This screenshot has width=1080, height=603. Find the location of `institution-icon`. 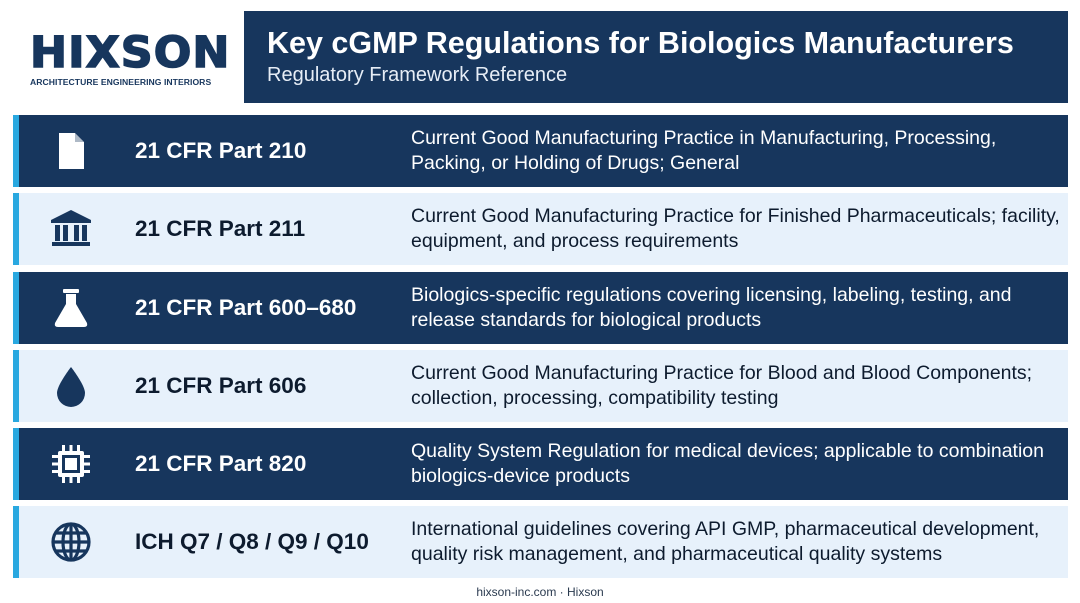

institution-icon is located at coordinates (71, 229).